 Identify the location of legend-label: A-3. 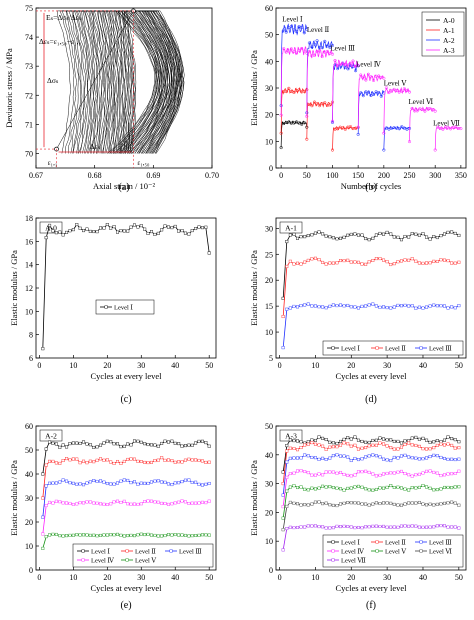
(449, 50).